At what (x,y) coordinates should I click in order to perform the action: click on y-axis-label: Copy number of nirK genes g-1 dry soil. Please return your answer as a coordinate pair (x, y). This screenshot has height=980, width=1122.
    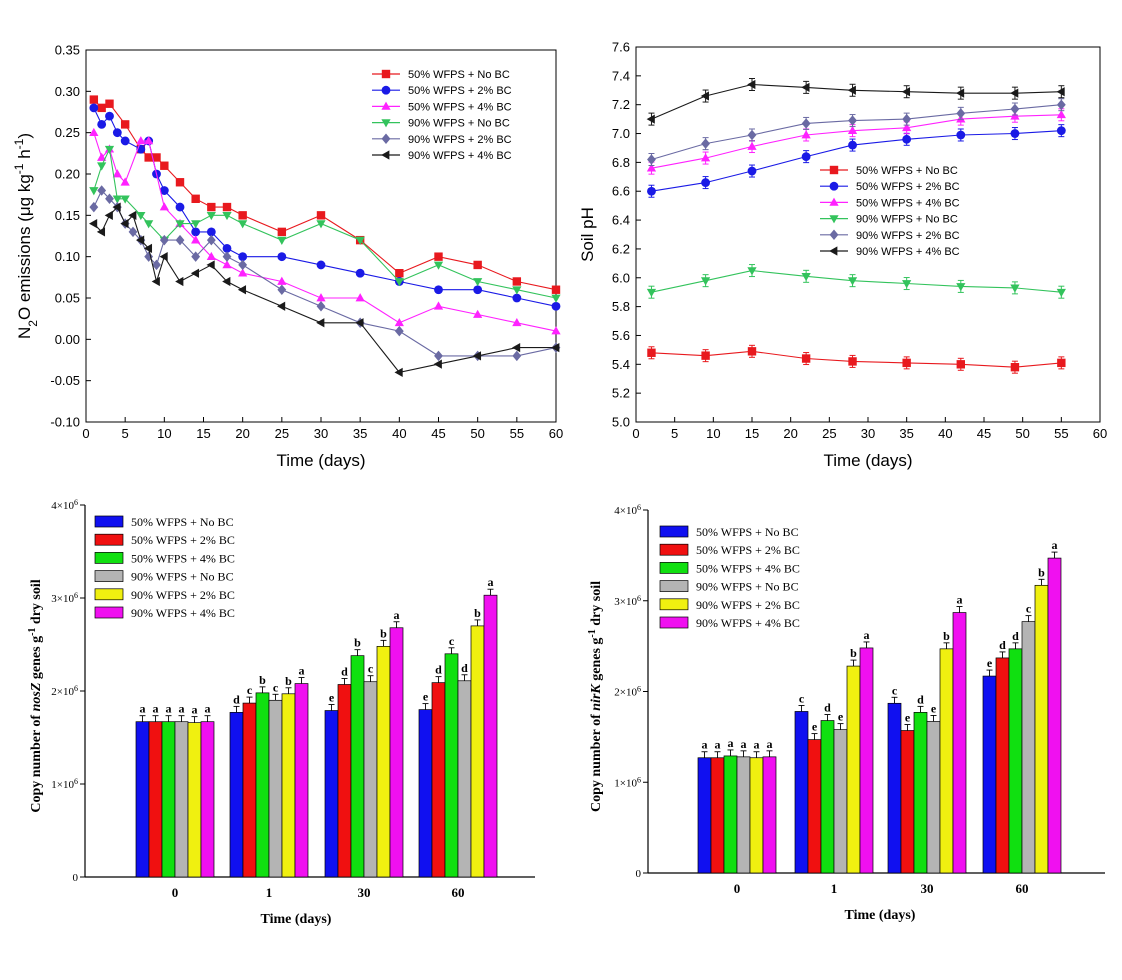
    Looking at the image, I should click on (596, 696).